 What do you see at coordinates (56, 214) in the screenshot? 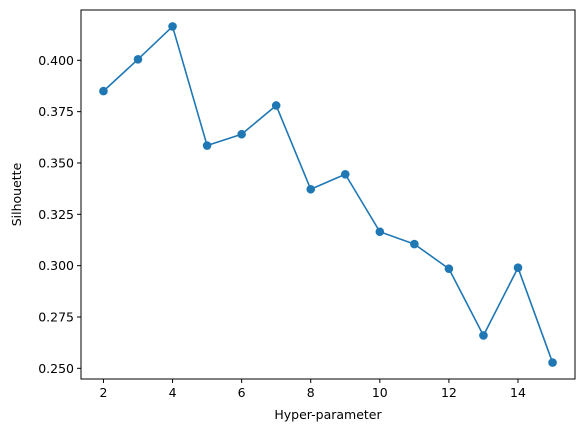
I see `y-tick-label: 0.325` at bounding box center [56, 214].